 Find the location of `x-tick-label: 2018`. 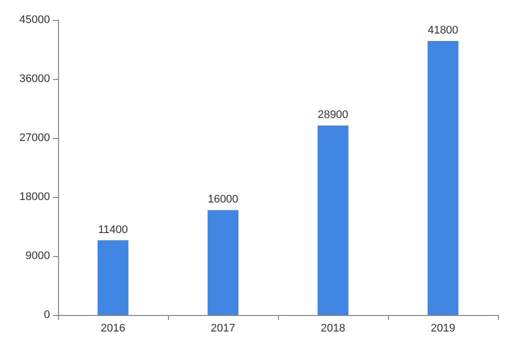

x-tick-label: 2018 is located at coordinates (333, 328).